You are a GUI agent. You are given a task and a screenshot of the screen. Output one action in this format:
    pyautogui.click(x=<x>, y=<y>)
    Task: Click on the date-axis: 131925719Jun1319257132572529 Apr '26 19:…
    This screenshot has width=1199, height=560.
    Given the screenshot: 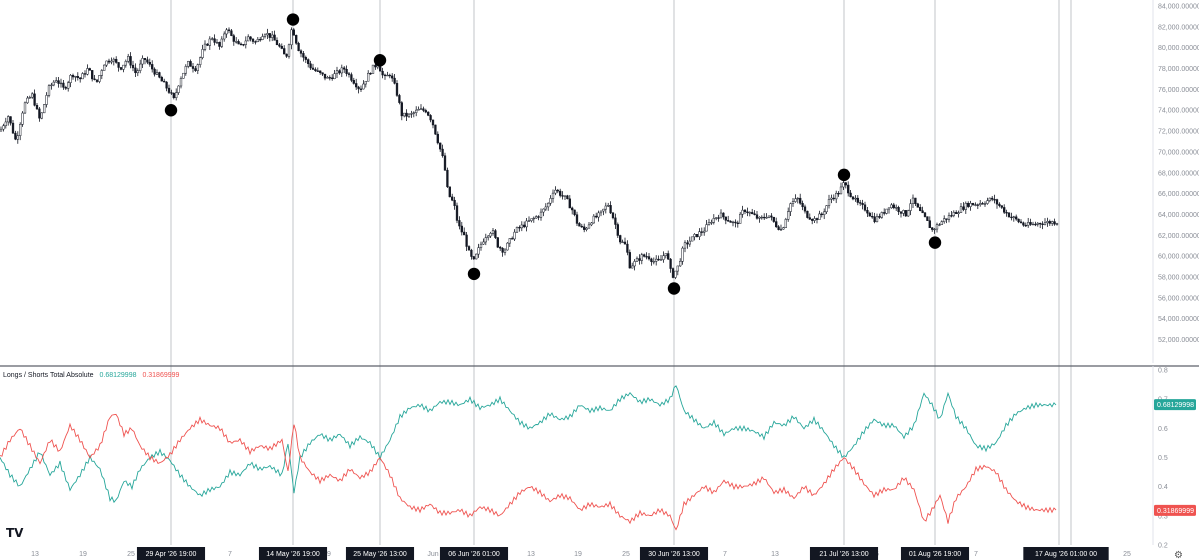 What is the action you would take?
    pyautogui.click(x=581, y=553)
    